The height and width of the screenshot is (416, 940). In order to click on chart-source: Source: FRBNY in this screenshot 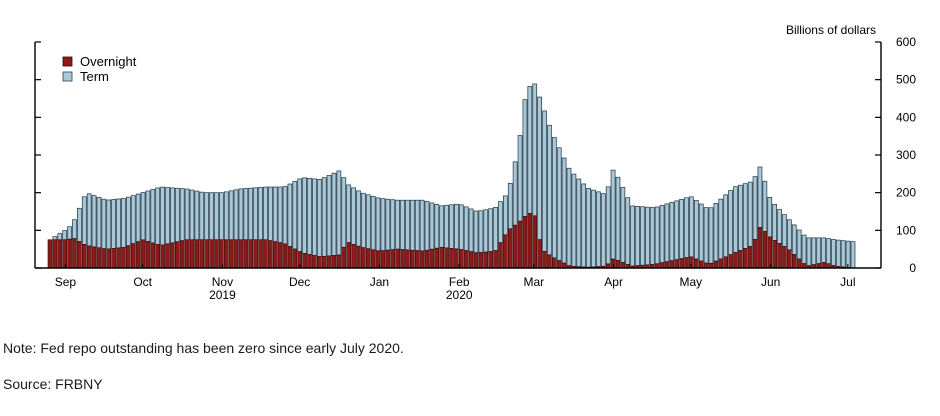, I will do `click(53, 384)`.